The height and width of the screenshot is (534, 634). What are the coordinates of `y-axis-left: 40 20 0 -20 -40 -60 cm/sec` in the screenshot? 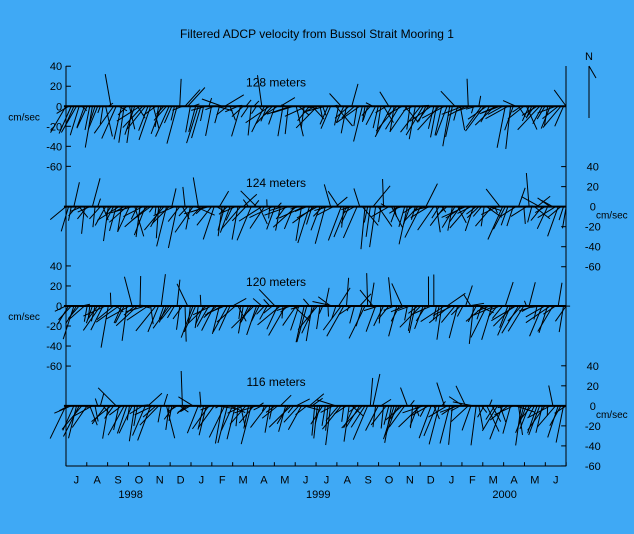 It's located at (39, 317).